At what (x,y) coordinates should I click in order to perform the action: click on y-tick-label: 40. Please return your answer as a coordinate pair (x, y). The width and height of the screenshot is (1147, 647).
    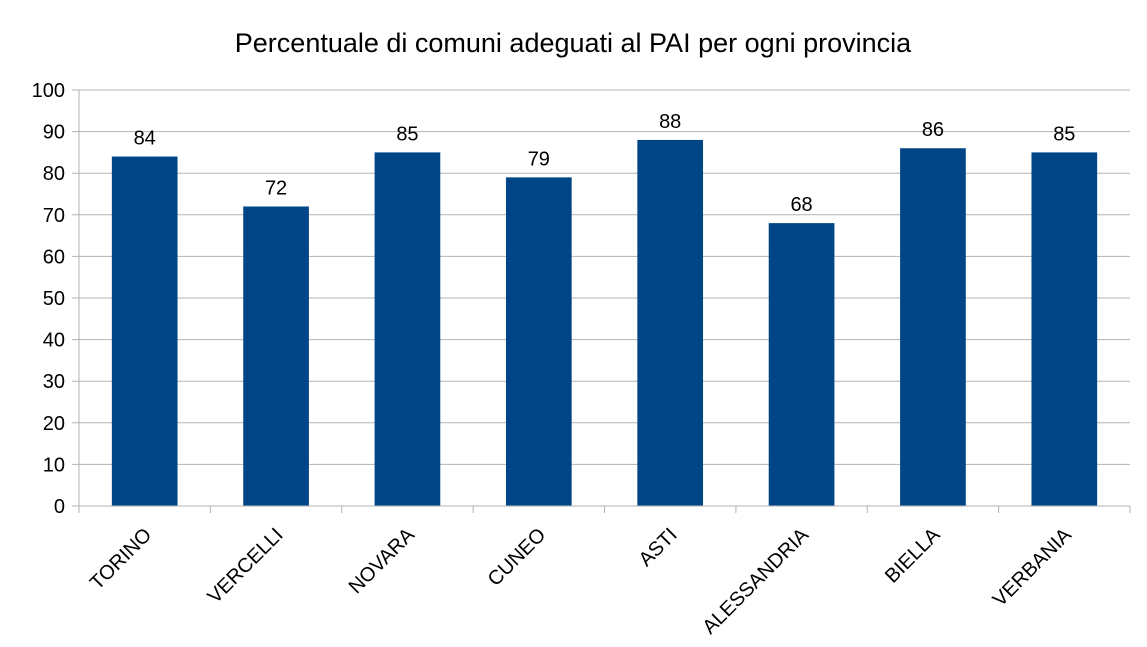
    Looking at the image, I should click on (54, 341).